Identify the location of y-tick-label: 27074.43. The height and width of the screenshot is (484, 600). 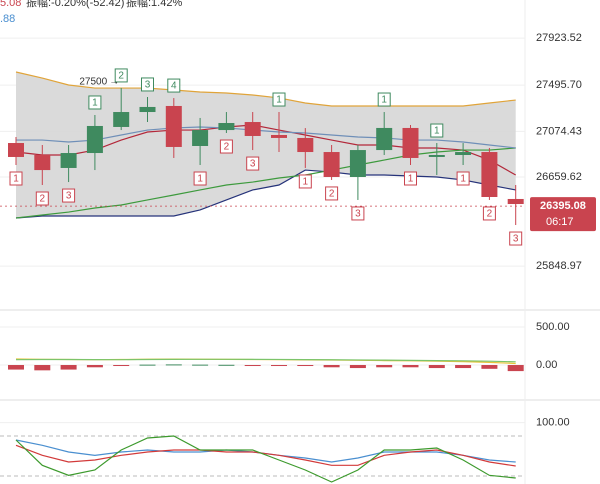
(559, 131).